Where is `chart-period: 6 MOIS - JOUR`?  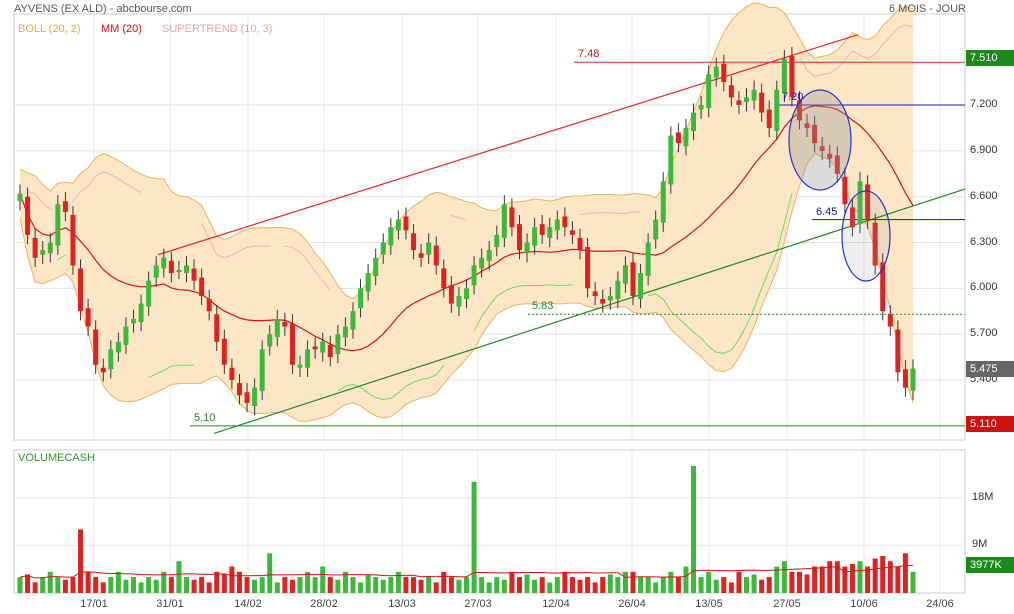
chart-period: 6 MOIS - JOUR is located at coordinates (927, 9).